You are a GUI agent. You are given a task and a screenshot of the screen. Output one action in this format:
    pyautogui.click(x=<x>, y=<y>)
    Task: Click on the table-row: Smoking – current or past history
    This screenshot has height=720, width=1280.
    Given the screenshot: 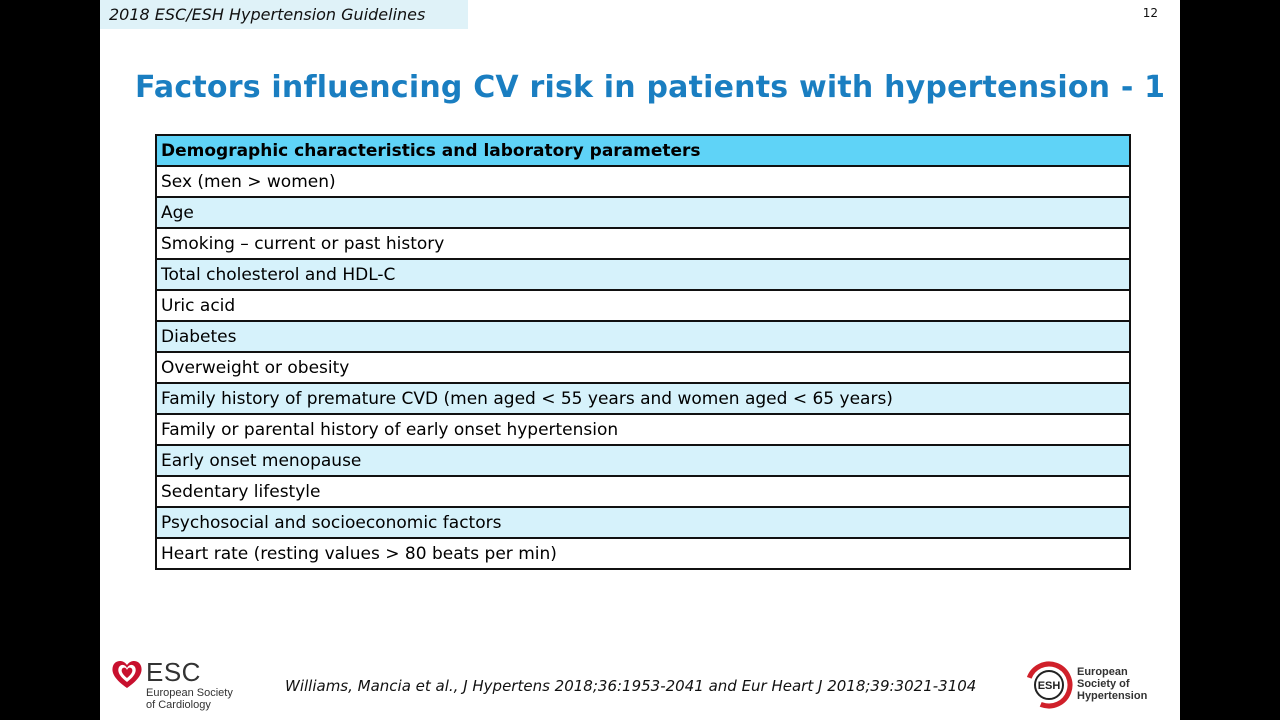 What is the action you would take?
    pyautogui.click(x=643, y=243)
    